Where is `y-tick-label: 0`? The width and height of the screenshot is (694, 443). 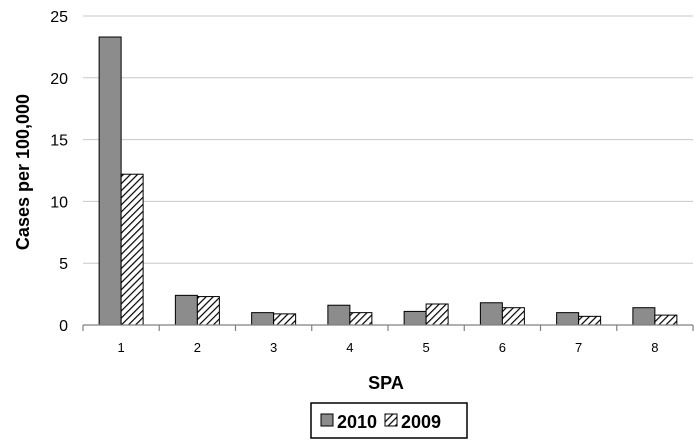
y-tick-label: 0 is located at coordinates (63, 326).